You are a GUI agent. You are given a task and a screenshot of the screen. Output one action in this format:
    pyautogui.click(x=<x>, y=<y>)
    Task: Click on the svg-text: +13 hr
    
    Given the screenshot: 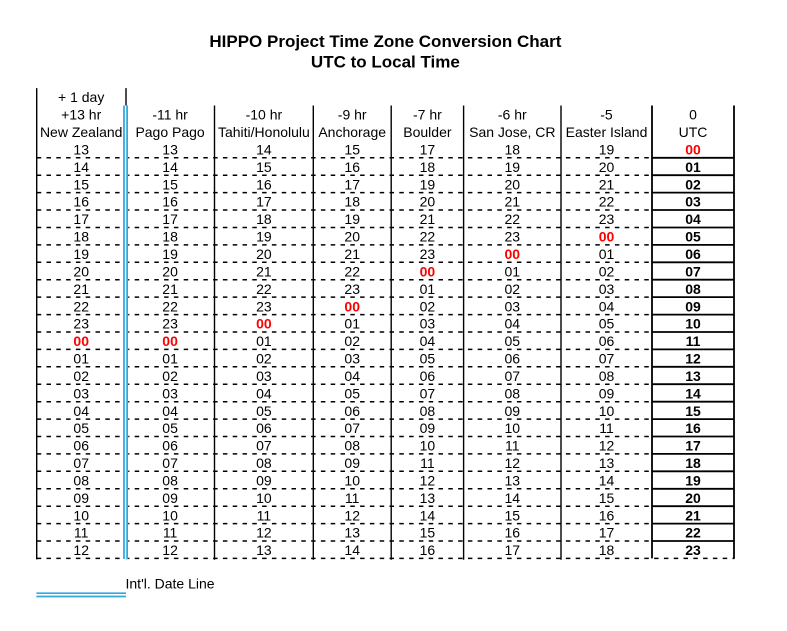 What is the action you would take?
    pyautogui.click(x=81, y=114)
    